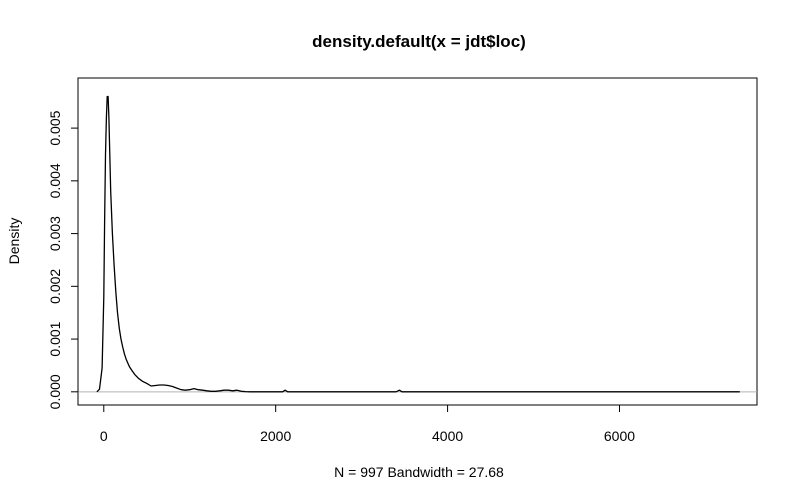  Describe the element at coordinates (55, 127) in the screenshot. I see `y-tick-label: 0.005` at that location.